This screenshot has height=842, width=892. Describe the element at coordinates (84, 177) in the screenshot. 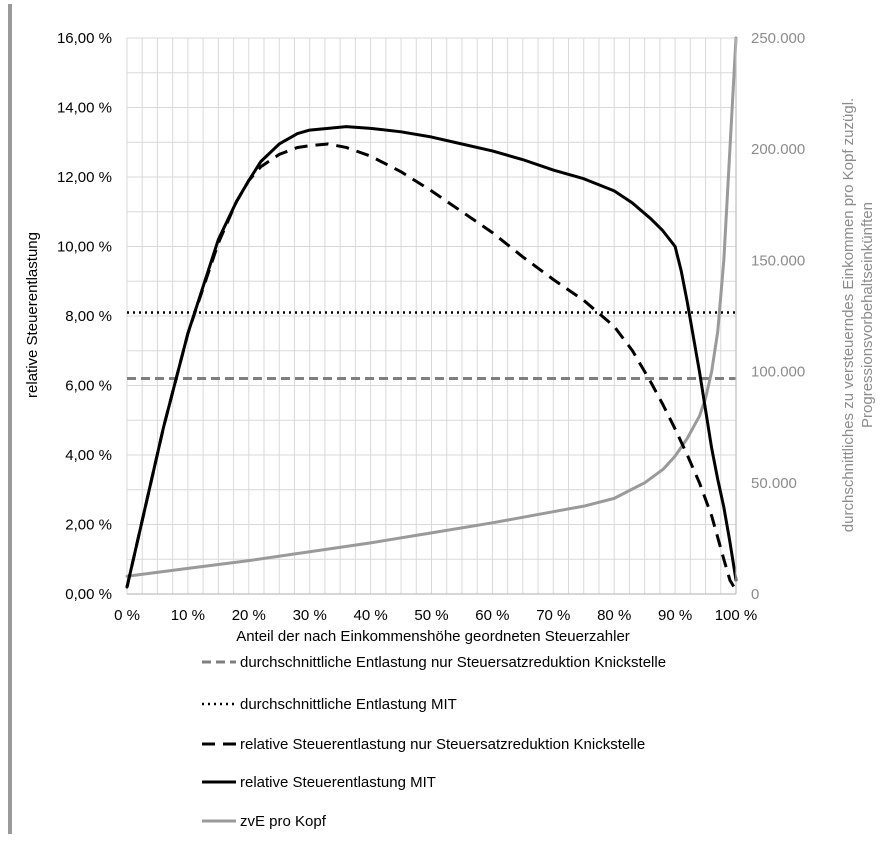

I see `y-tick-label: 12,00 %` at that location.